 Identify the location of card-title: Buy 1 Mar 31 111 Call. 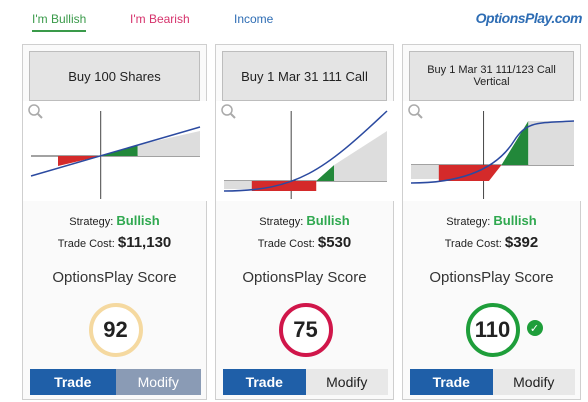
(304, 76).